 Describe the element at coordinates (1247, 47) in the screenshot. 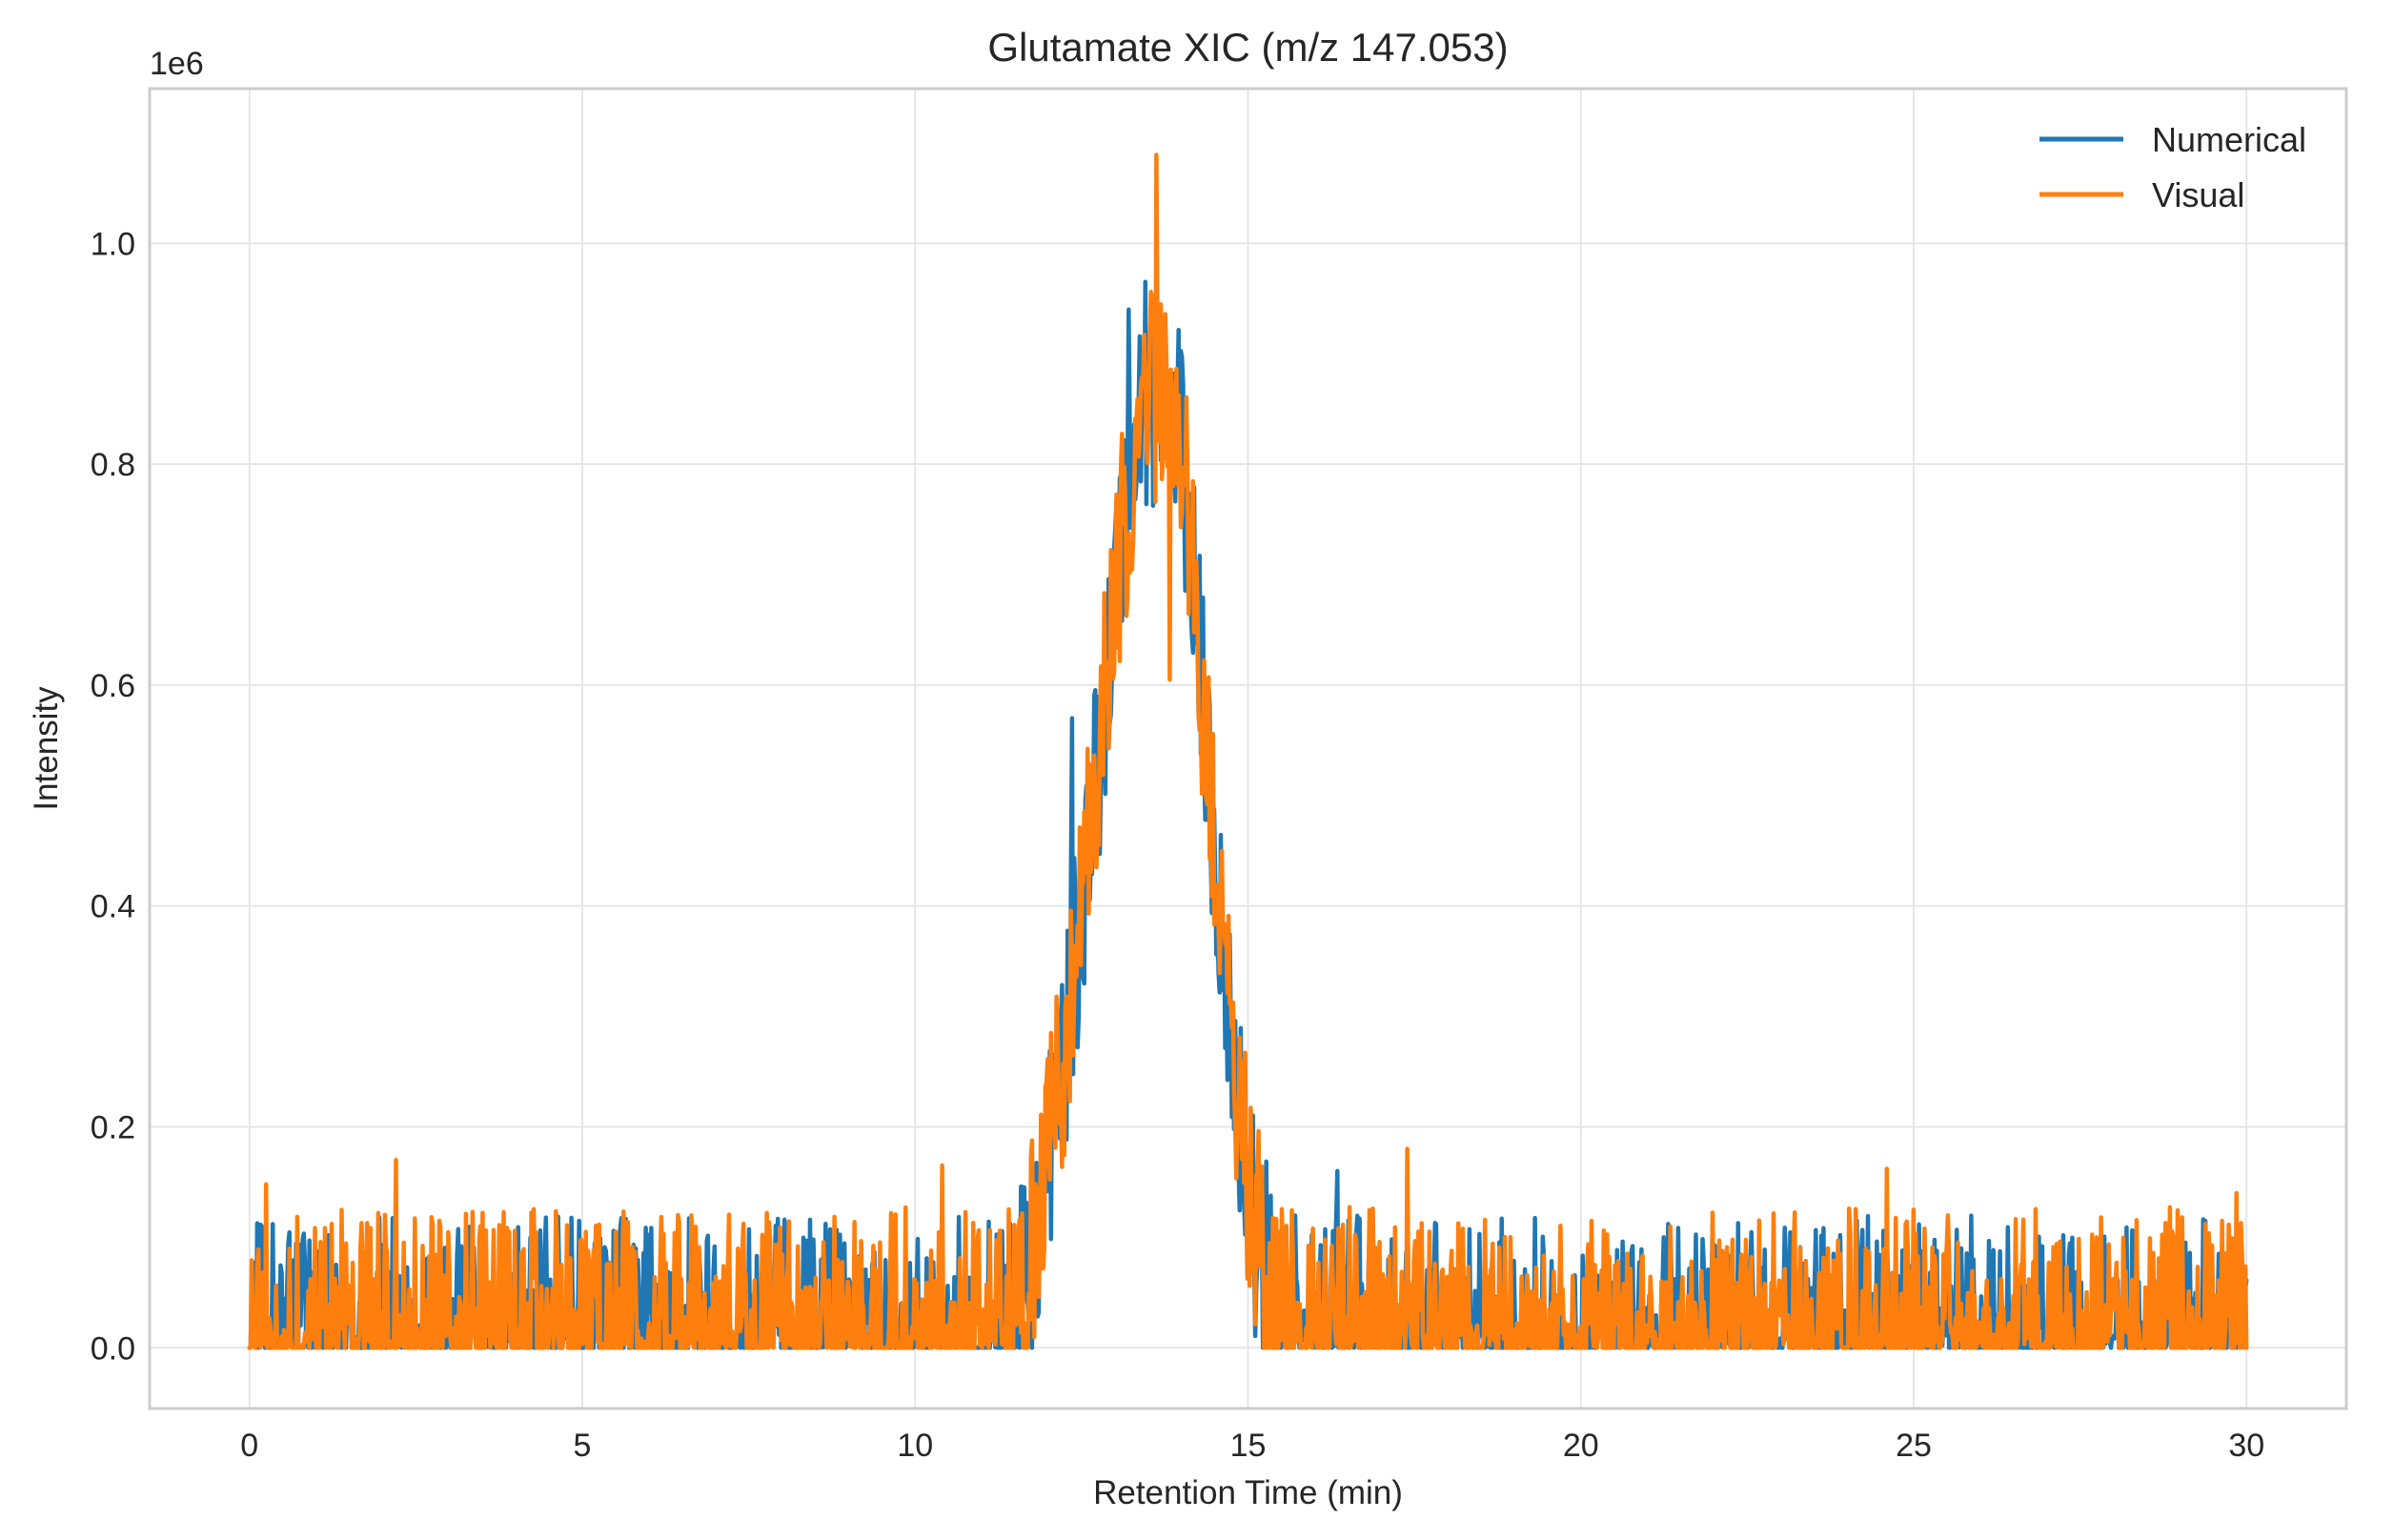

I see `chart-title: Glutamate XIC (m/z 147.053)` at that location.